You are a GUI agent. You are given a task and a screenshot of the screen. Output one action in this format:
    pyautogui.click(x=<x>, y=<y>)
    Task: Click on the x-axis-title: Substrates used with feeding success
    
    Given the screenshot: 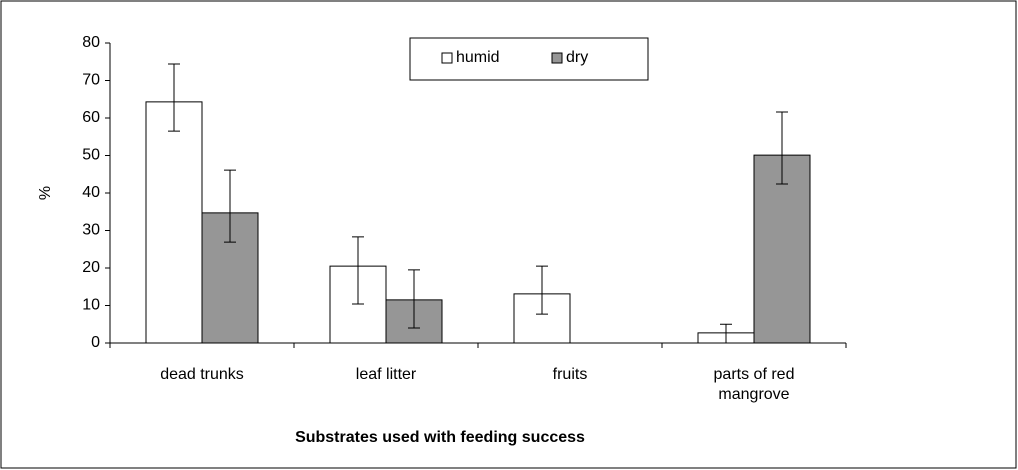 What is the action you would take?
    pyautogui.click(x=440, y=437)
    